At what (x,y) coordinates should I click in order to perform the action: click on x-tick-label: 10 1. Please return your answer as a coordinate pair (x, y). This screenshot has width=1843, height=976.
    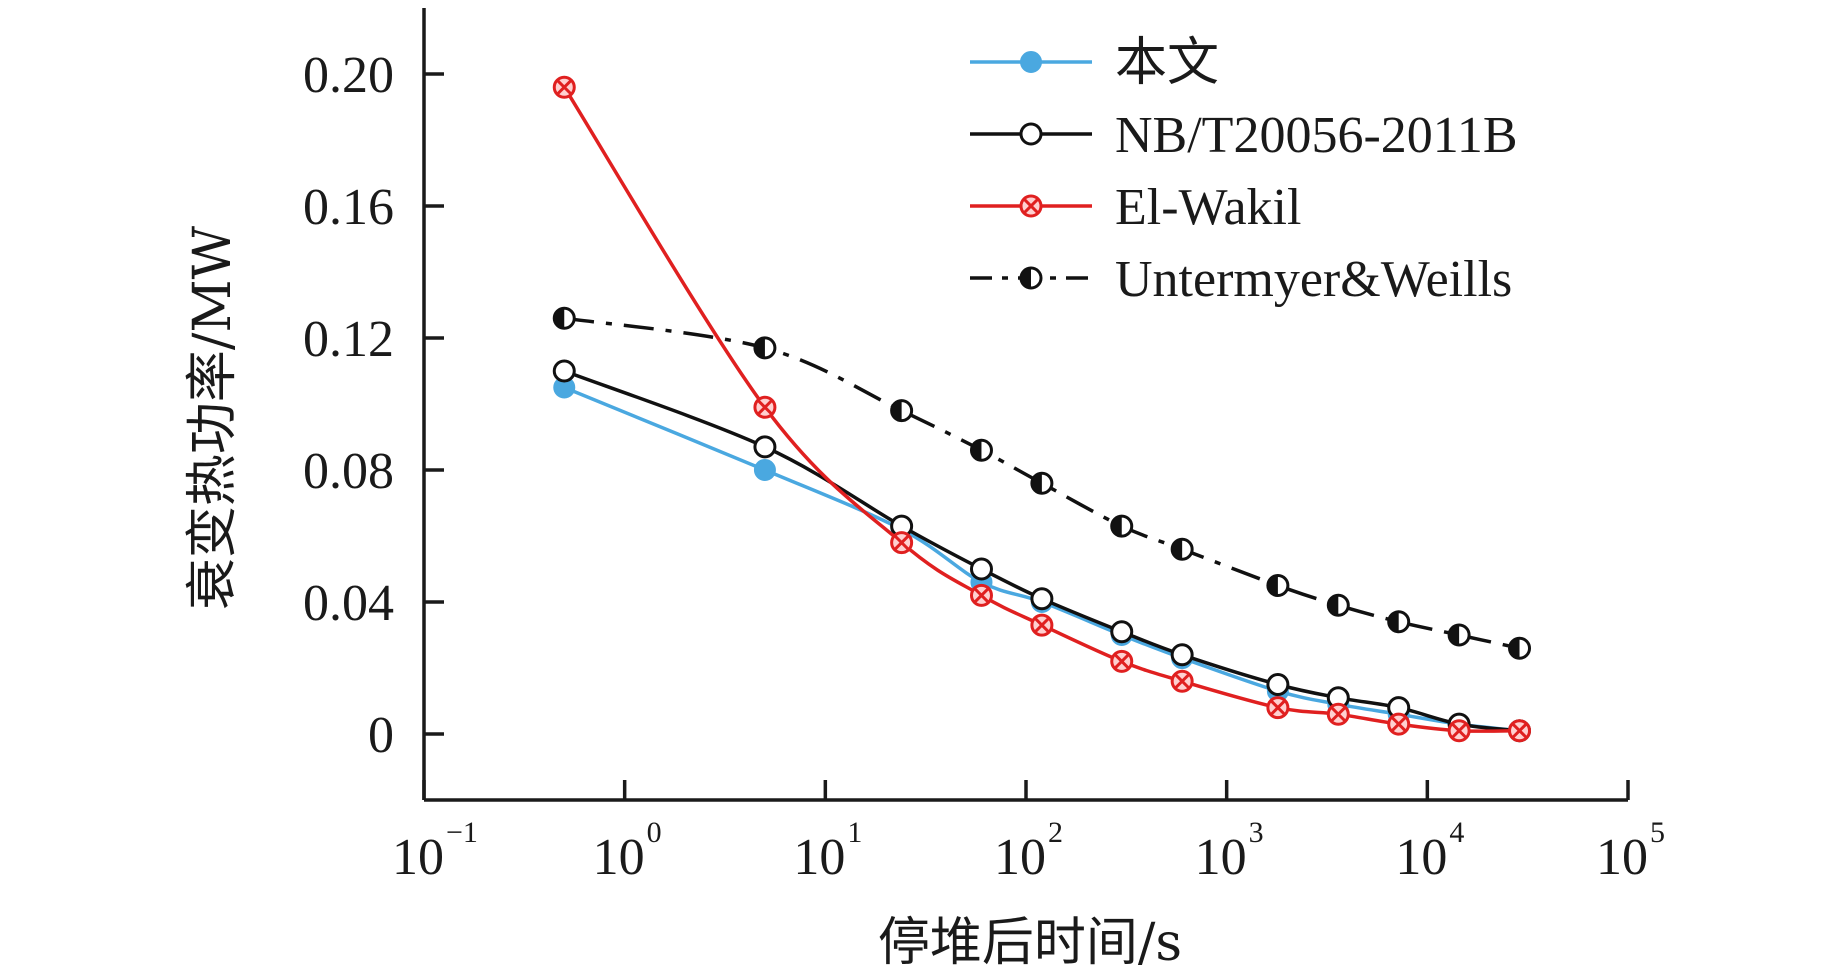
    Looking at the image, I should click on (827, 851).